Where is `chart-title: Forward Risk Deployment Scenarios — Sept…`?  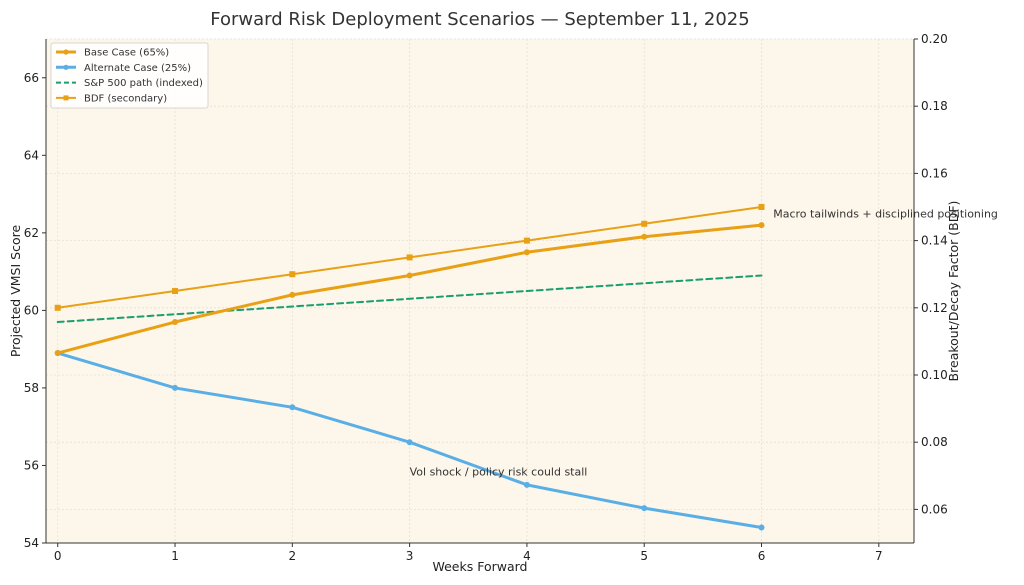
chart-title: Forward Risk Deployment Scenarios — Sept… is located at coordinates (479, 19).